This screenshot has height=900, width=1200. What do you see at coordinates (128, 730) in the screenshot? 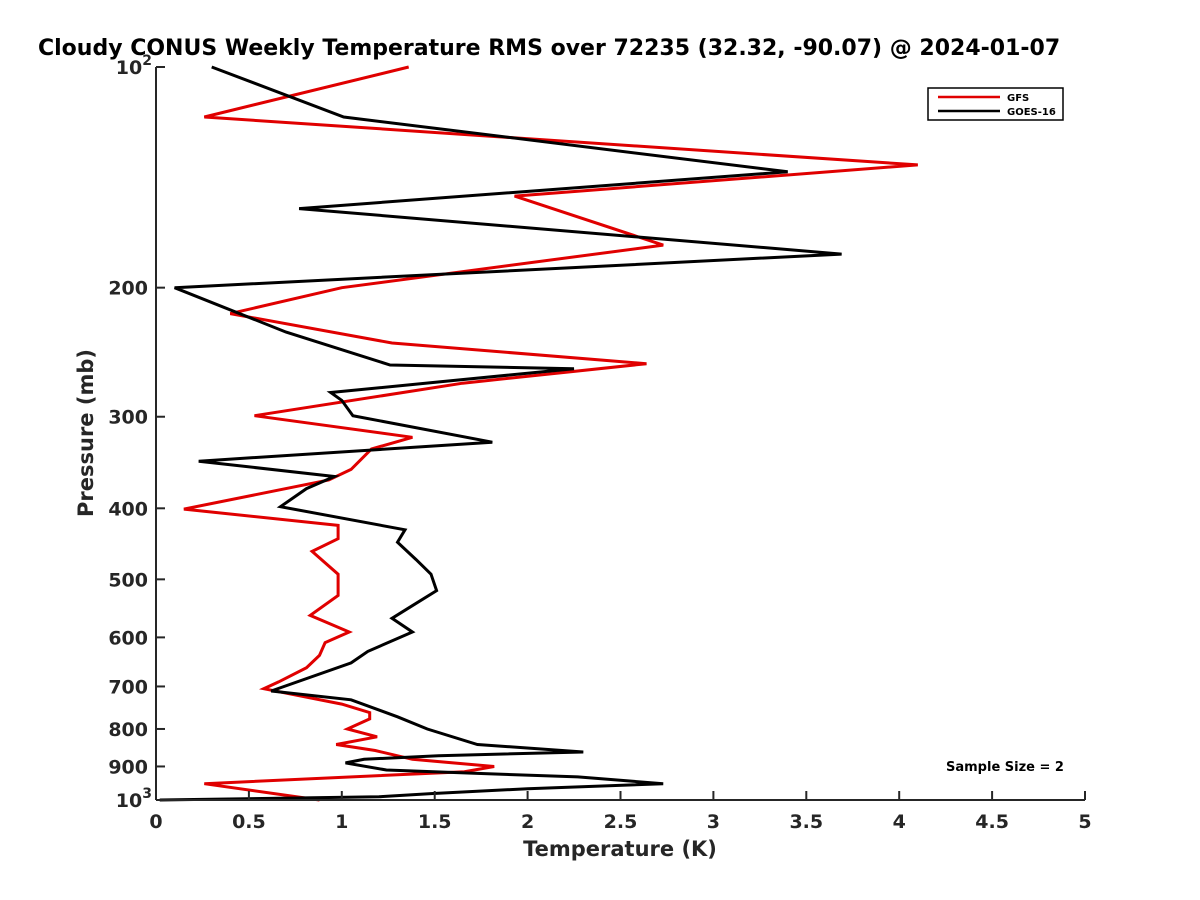
I see `y-tick-label: 800` at bounding box center [128, 730].